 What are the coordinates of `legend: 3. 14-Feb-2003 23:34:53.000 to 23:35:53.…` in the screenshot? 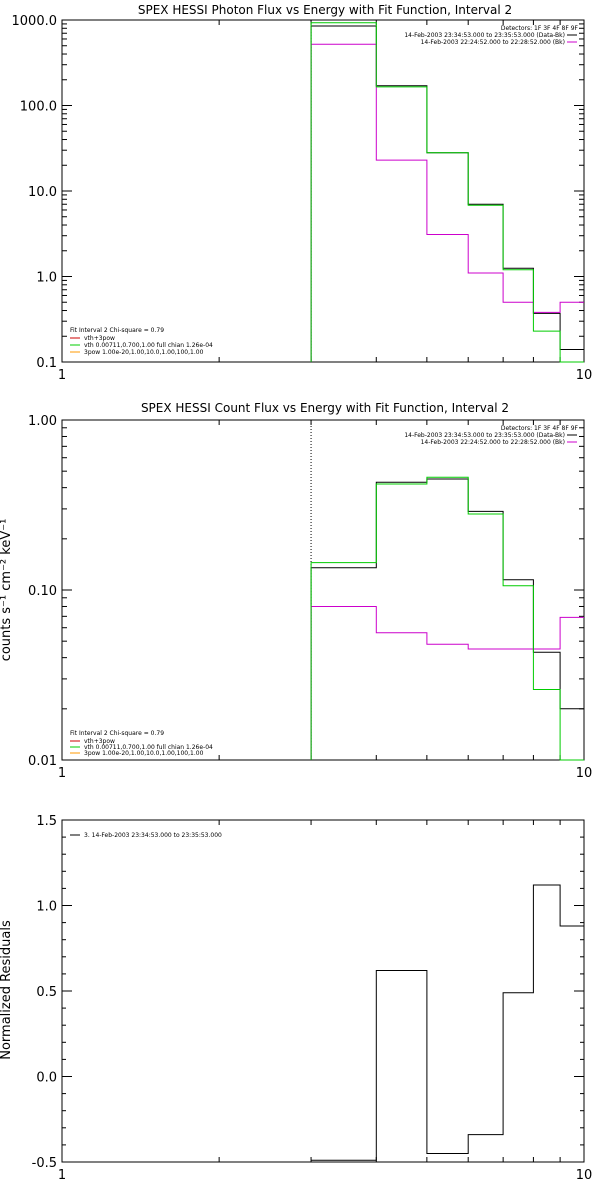 It's located at (146, 835).